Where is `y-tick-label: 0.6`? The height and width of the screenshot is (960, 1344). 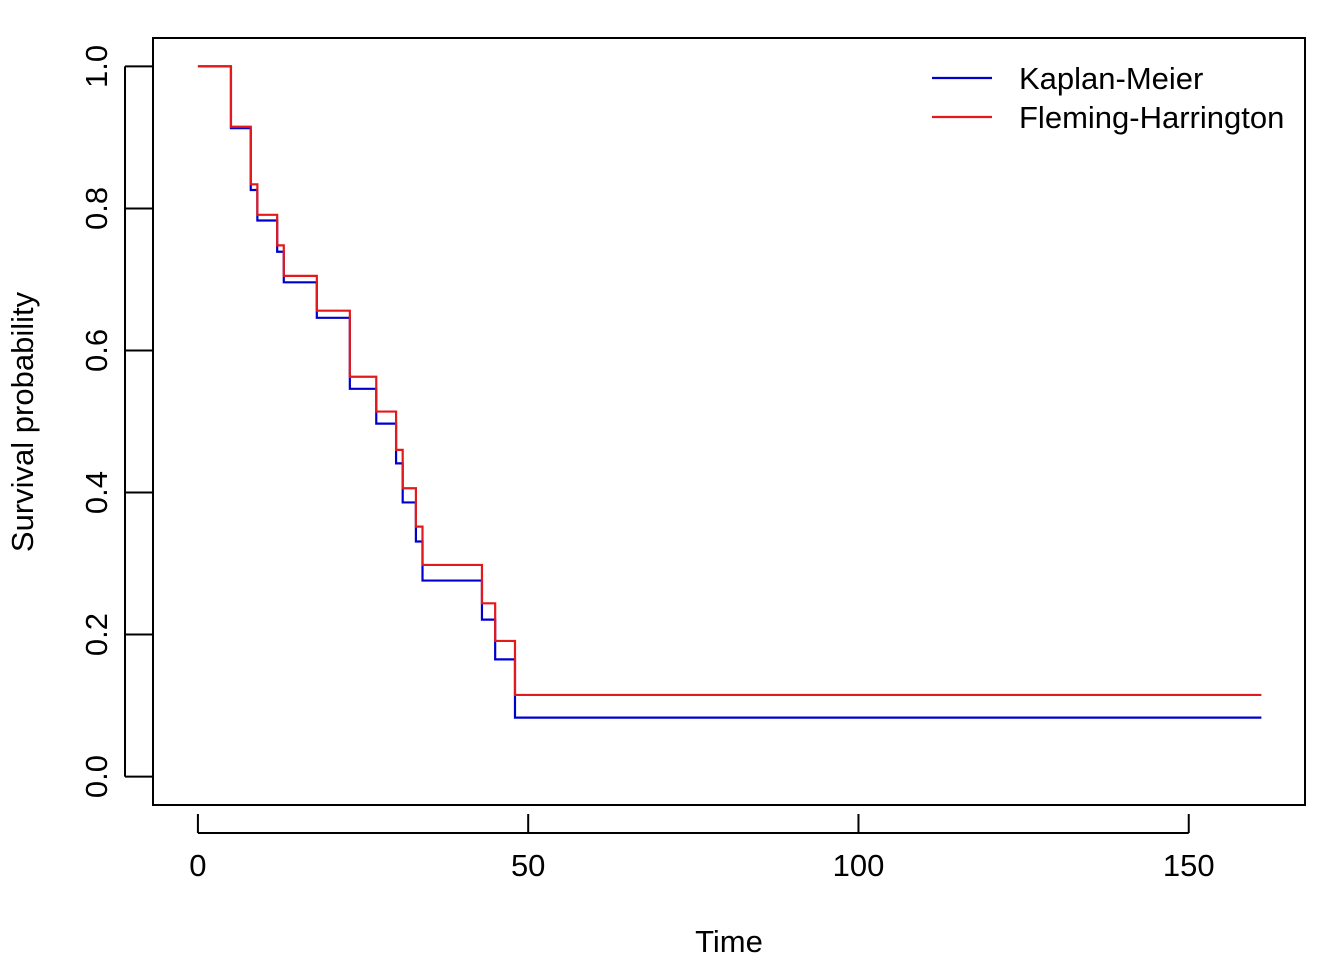
y-tick-label: 0.6 is located at coordinates (96, 350).